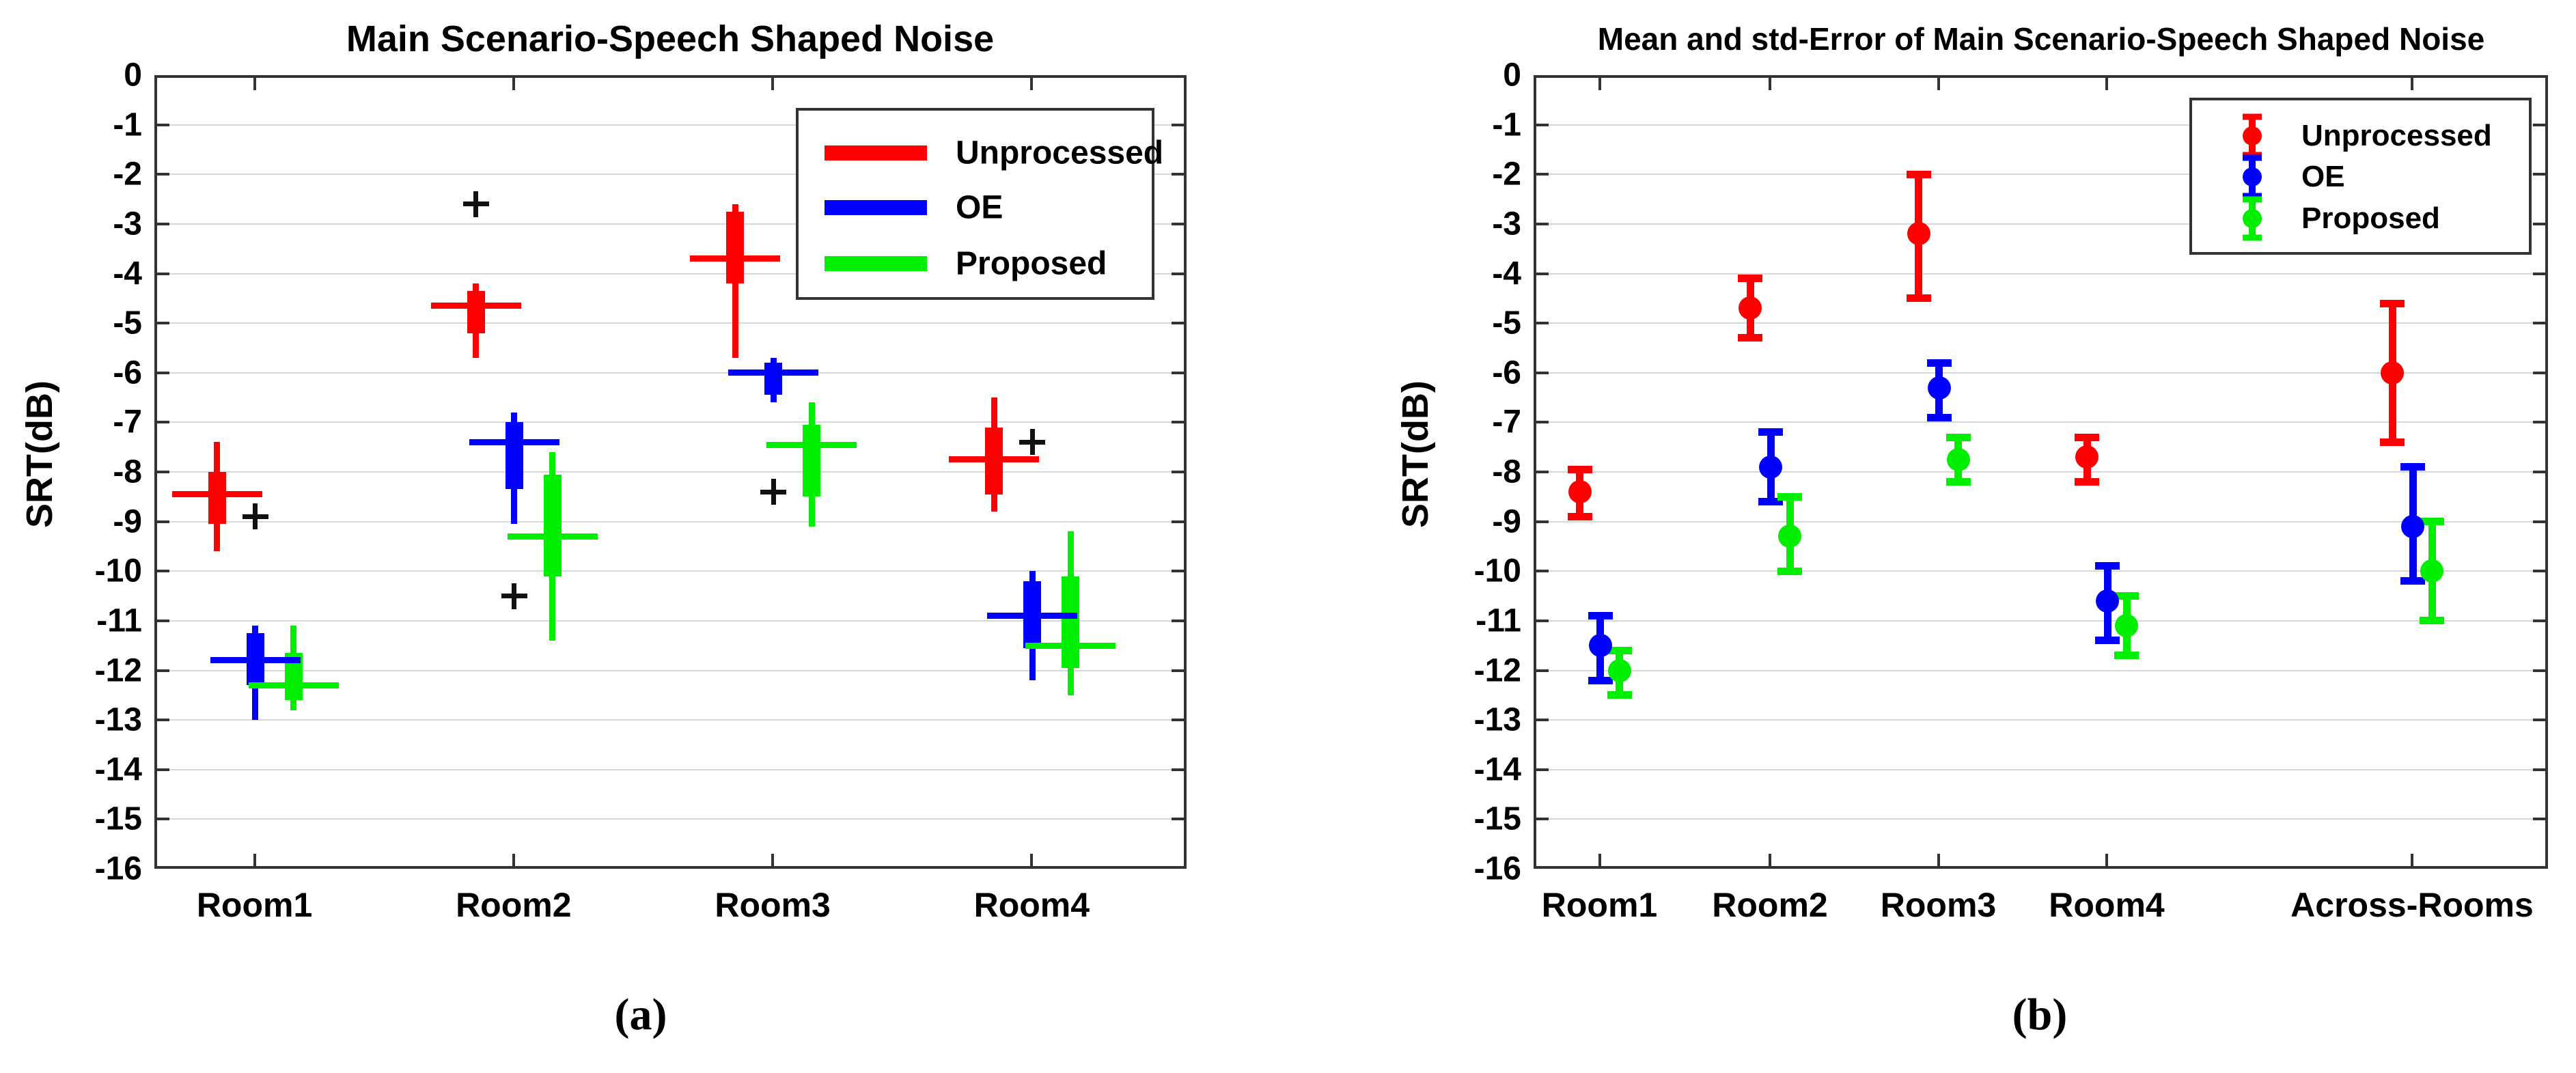  I want to click on y-tick-label: -5, so click(128, 323).